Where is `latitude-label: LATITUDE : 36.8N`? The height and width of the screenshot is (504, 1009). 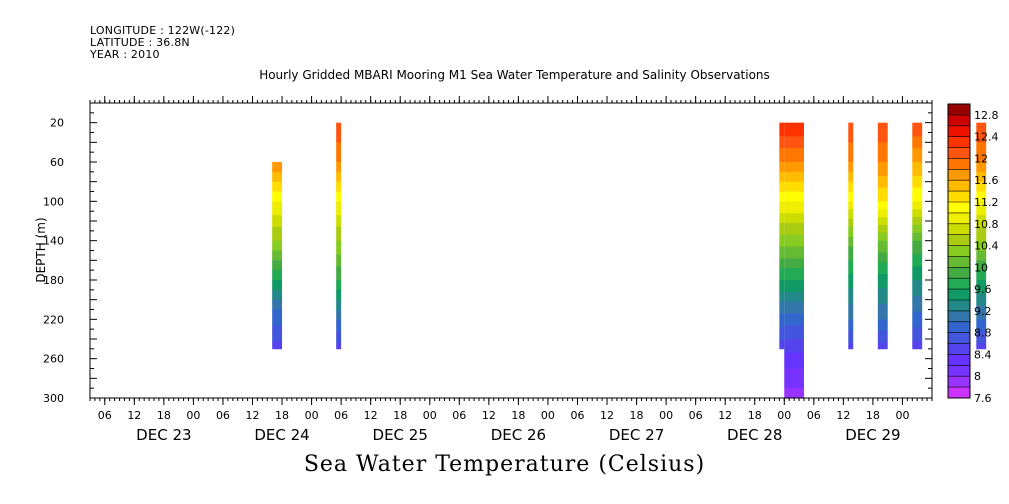
latitude-label: LATITUDE : 36.8N is located at coordinates (140, 42).